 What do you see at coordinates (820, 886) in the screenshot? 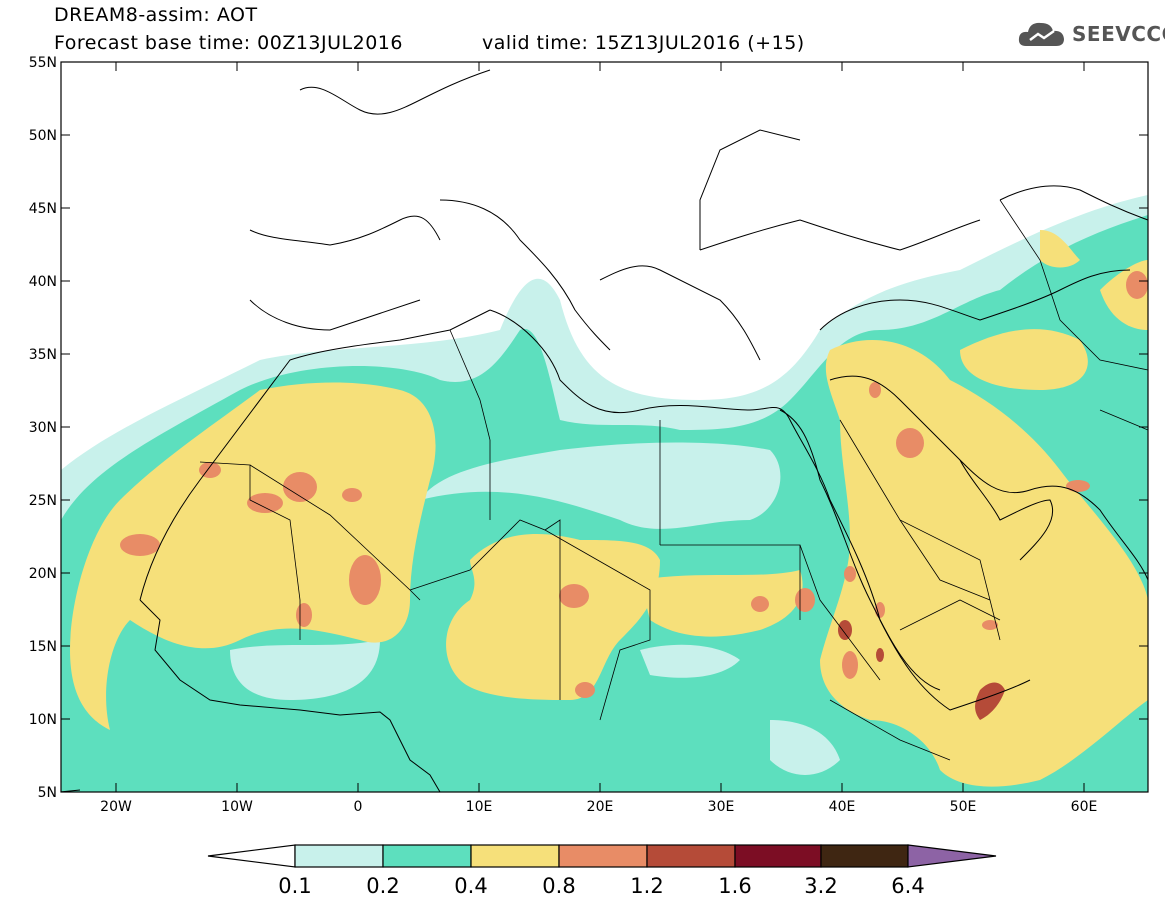
I see `colorbar-label: 3.2` at bounding box center [820, 886].